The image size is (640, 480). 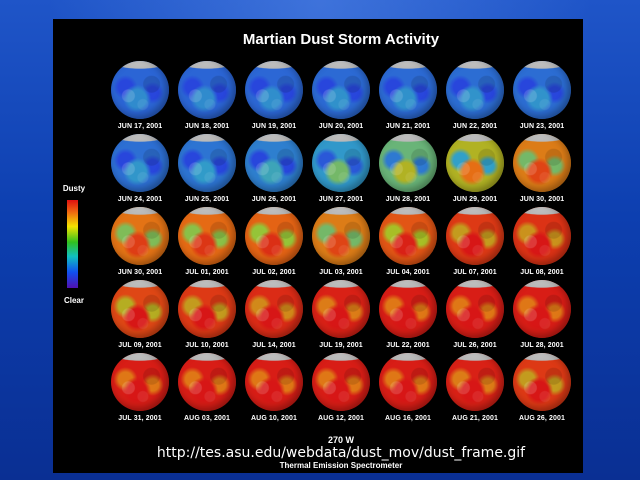 What do you see at coordinates (542, 126) in the screenshot?
I see `frame-date-label: JUN 23, 2001` at bounding box center [542, 126].